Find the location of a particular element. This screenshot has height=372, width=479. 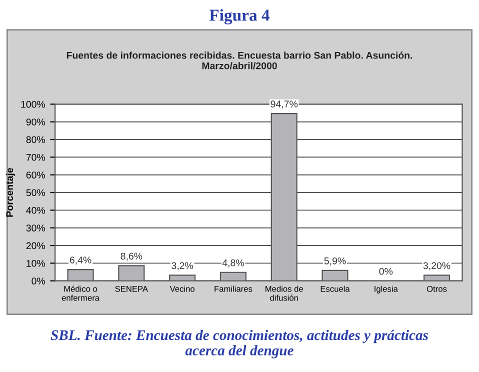

x-tick-label: SENEPA is located at coordinates (131, 289).